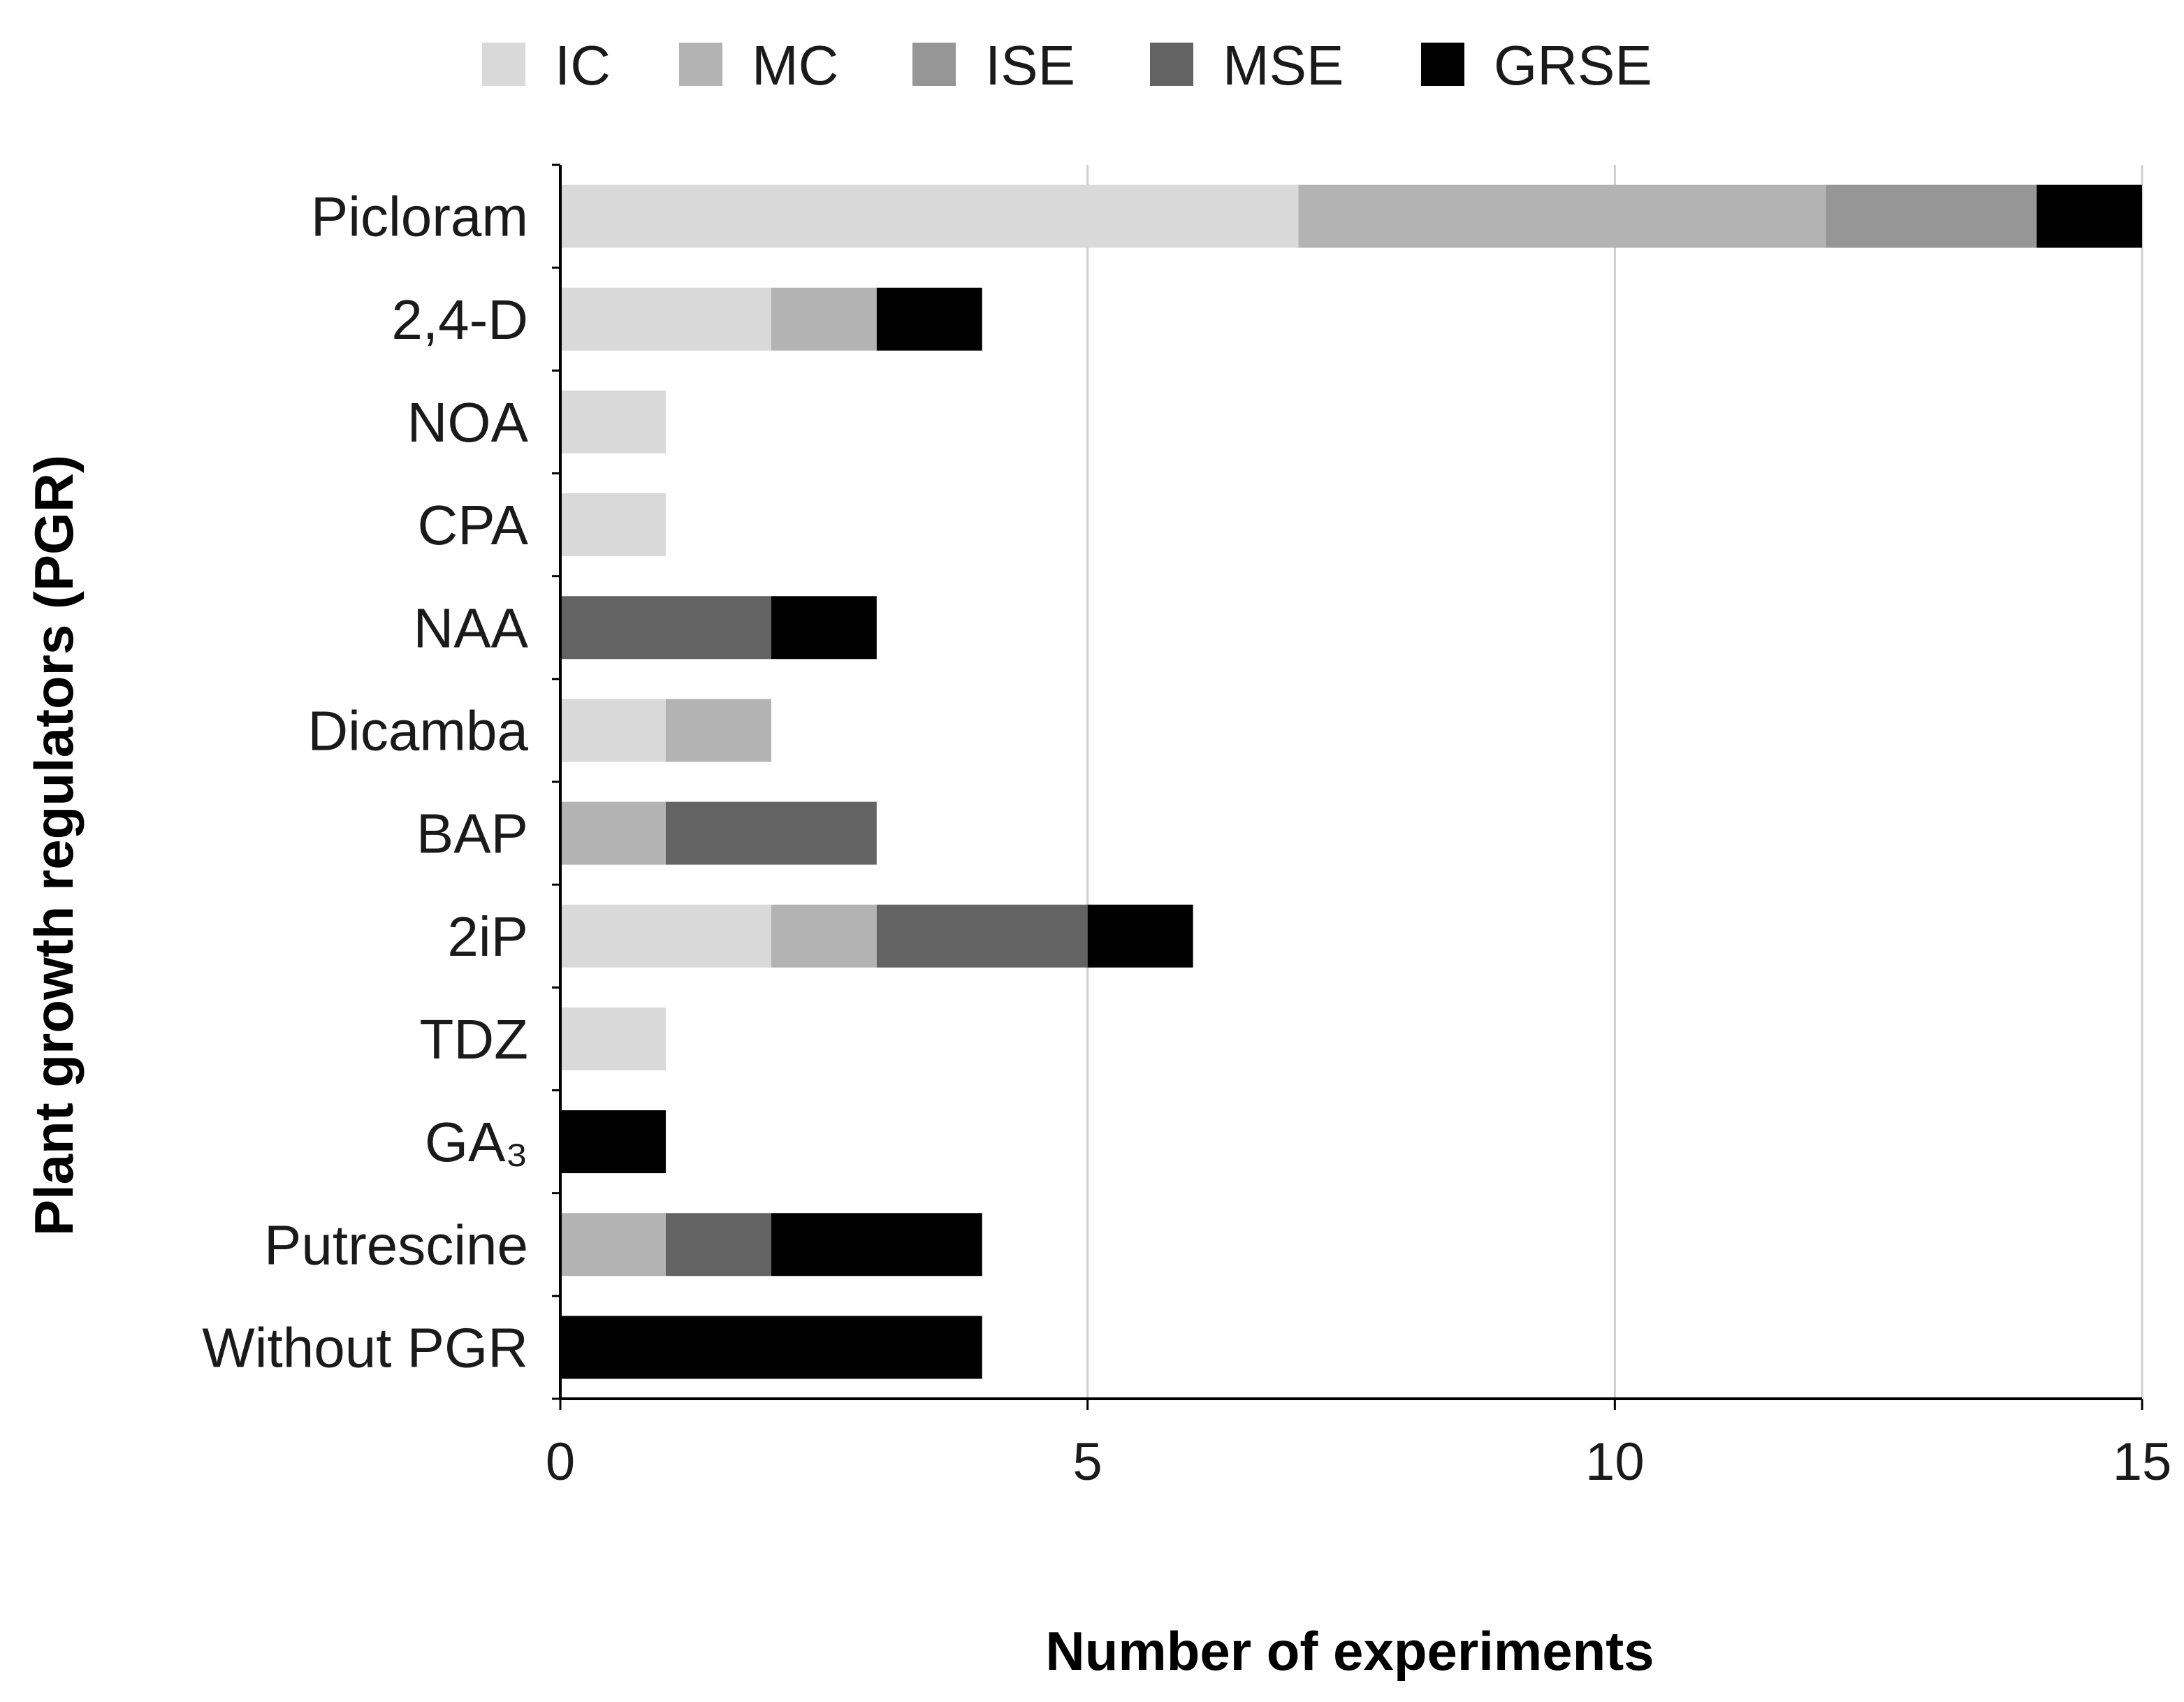 The height and width of the screenshot is (1702, 2184). What do you see at coordinates (417, 730) in the screenshot?
I see `category-label-dicamba: Dicamba` at bounding box center [417, 730].